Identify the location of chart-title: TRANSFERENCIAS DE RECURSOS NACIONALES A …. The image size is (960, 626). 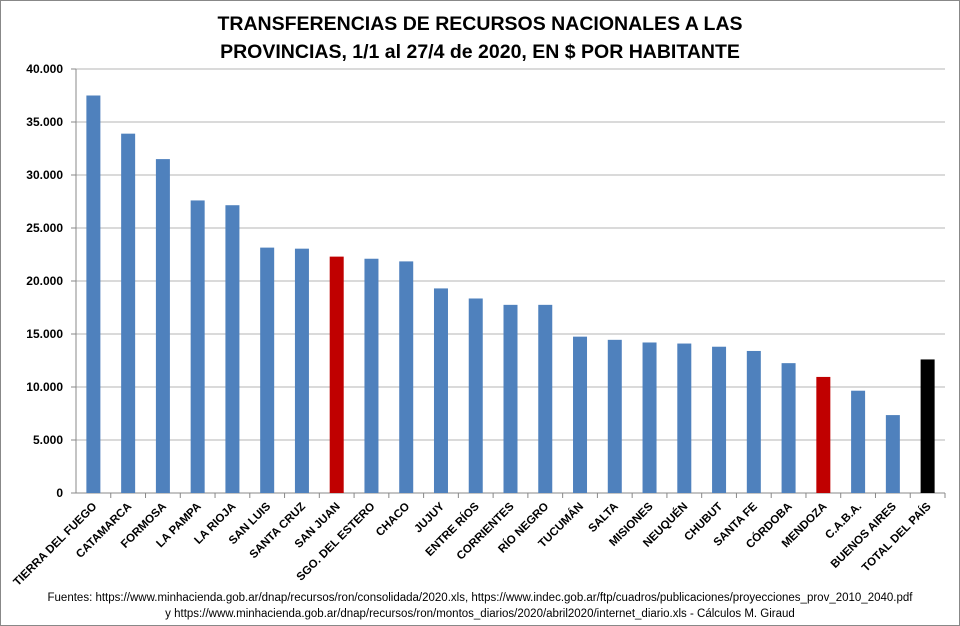
(480, 38).